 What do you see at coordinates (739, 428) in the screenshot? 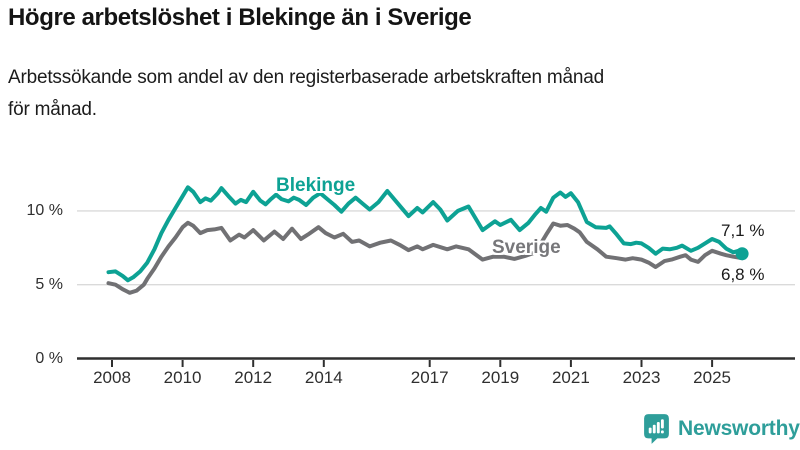
I see `newsworthy-wordmark: Newsworthy` at bounding box center [739, 428].